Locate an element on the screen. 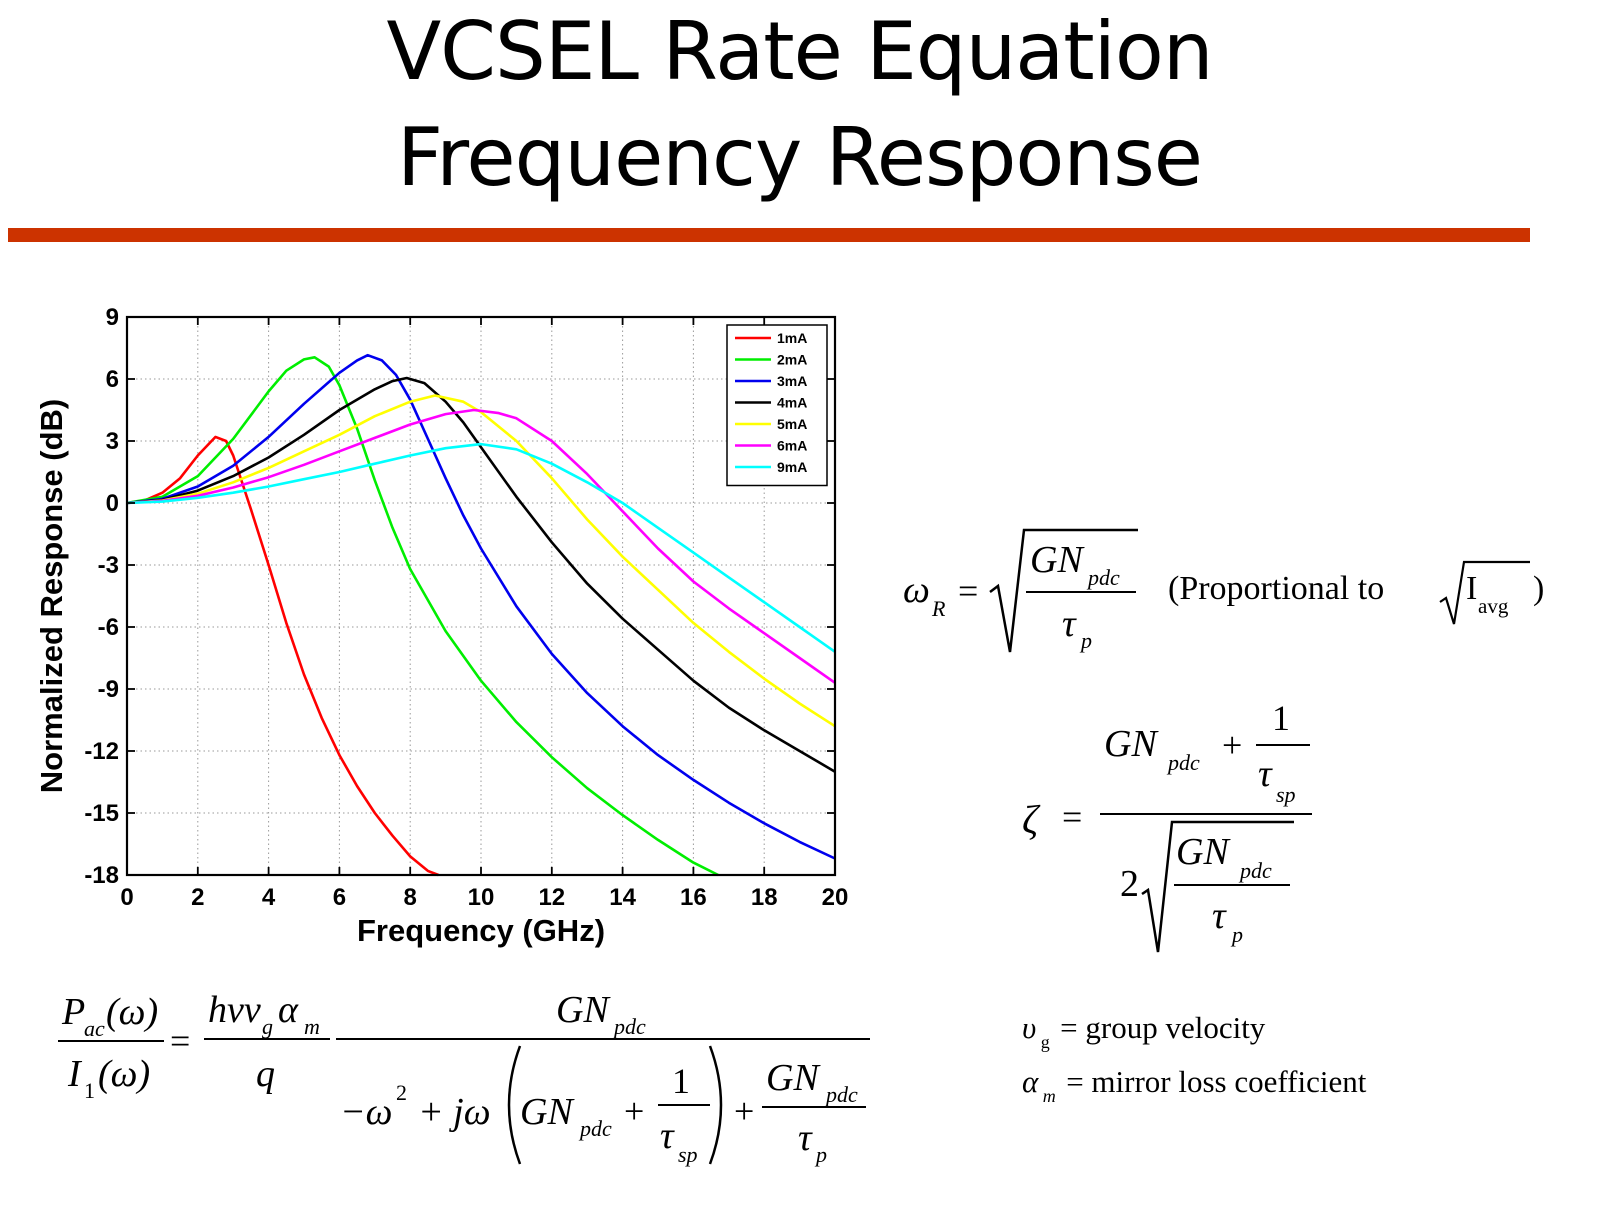 The height and width of the screenshot is (1225, 1599). y-tick-label: -18 is located at coordinates (101, 875).